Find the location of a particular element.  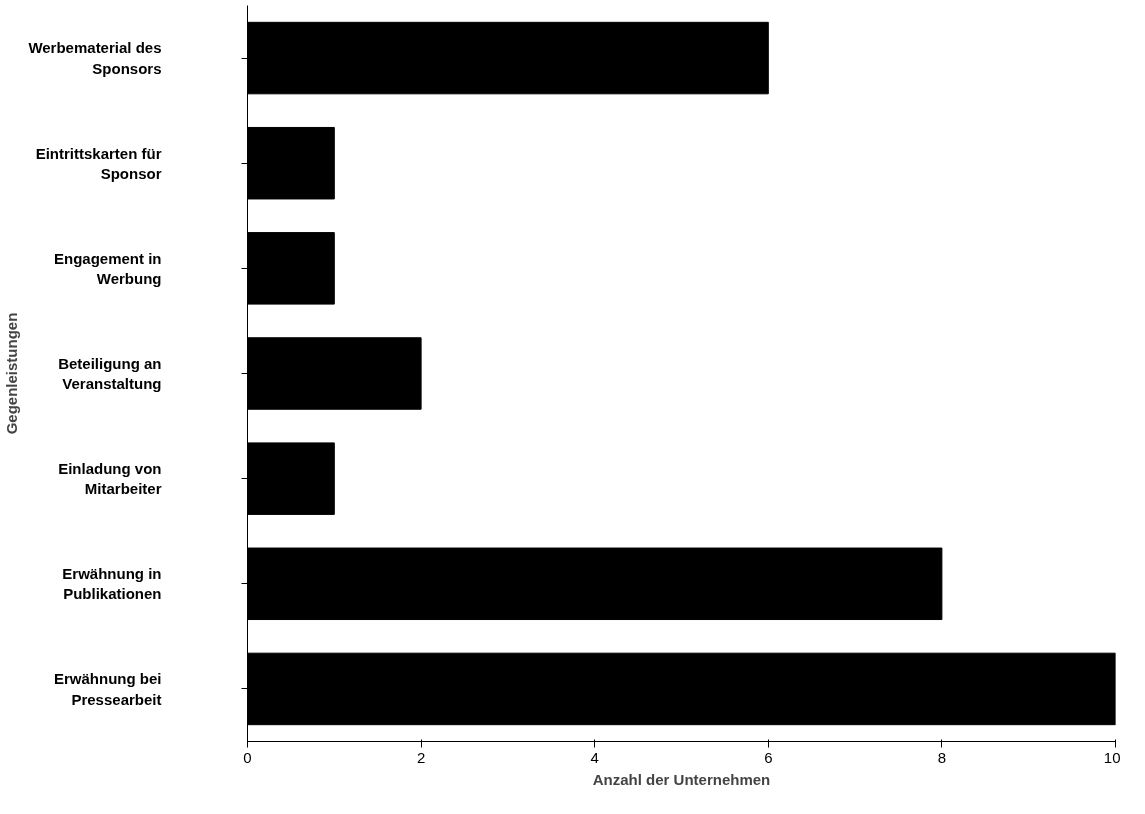

x-tick-label: 0 is located at coordinates (247, 757).